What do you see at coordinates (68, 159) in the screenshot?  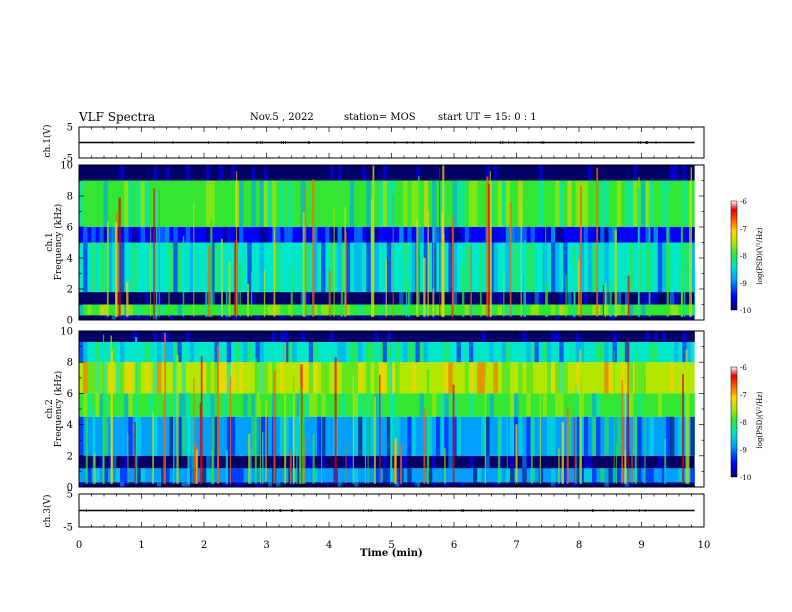 I see `y-tick-label: -5` at bounding box center [68, 159].